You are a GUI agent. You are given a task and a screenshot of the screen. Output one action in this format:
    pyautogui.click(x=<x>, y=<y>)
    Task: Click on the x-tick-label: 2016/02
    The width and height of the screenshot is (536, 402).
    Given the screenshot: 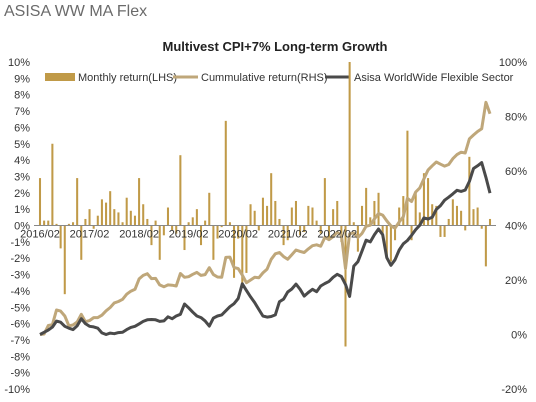 What is the action you would take?
    pyautogui.click(x=40, y=235)
    